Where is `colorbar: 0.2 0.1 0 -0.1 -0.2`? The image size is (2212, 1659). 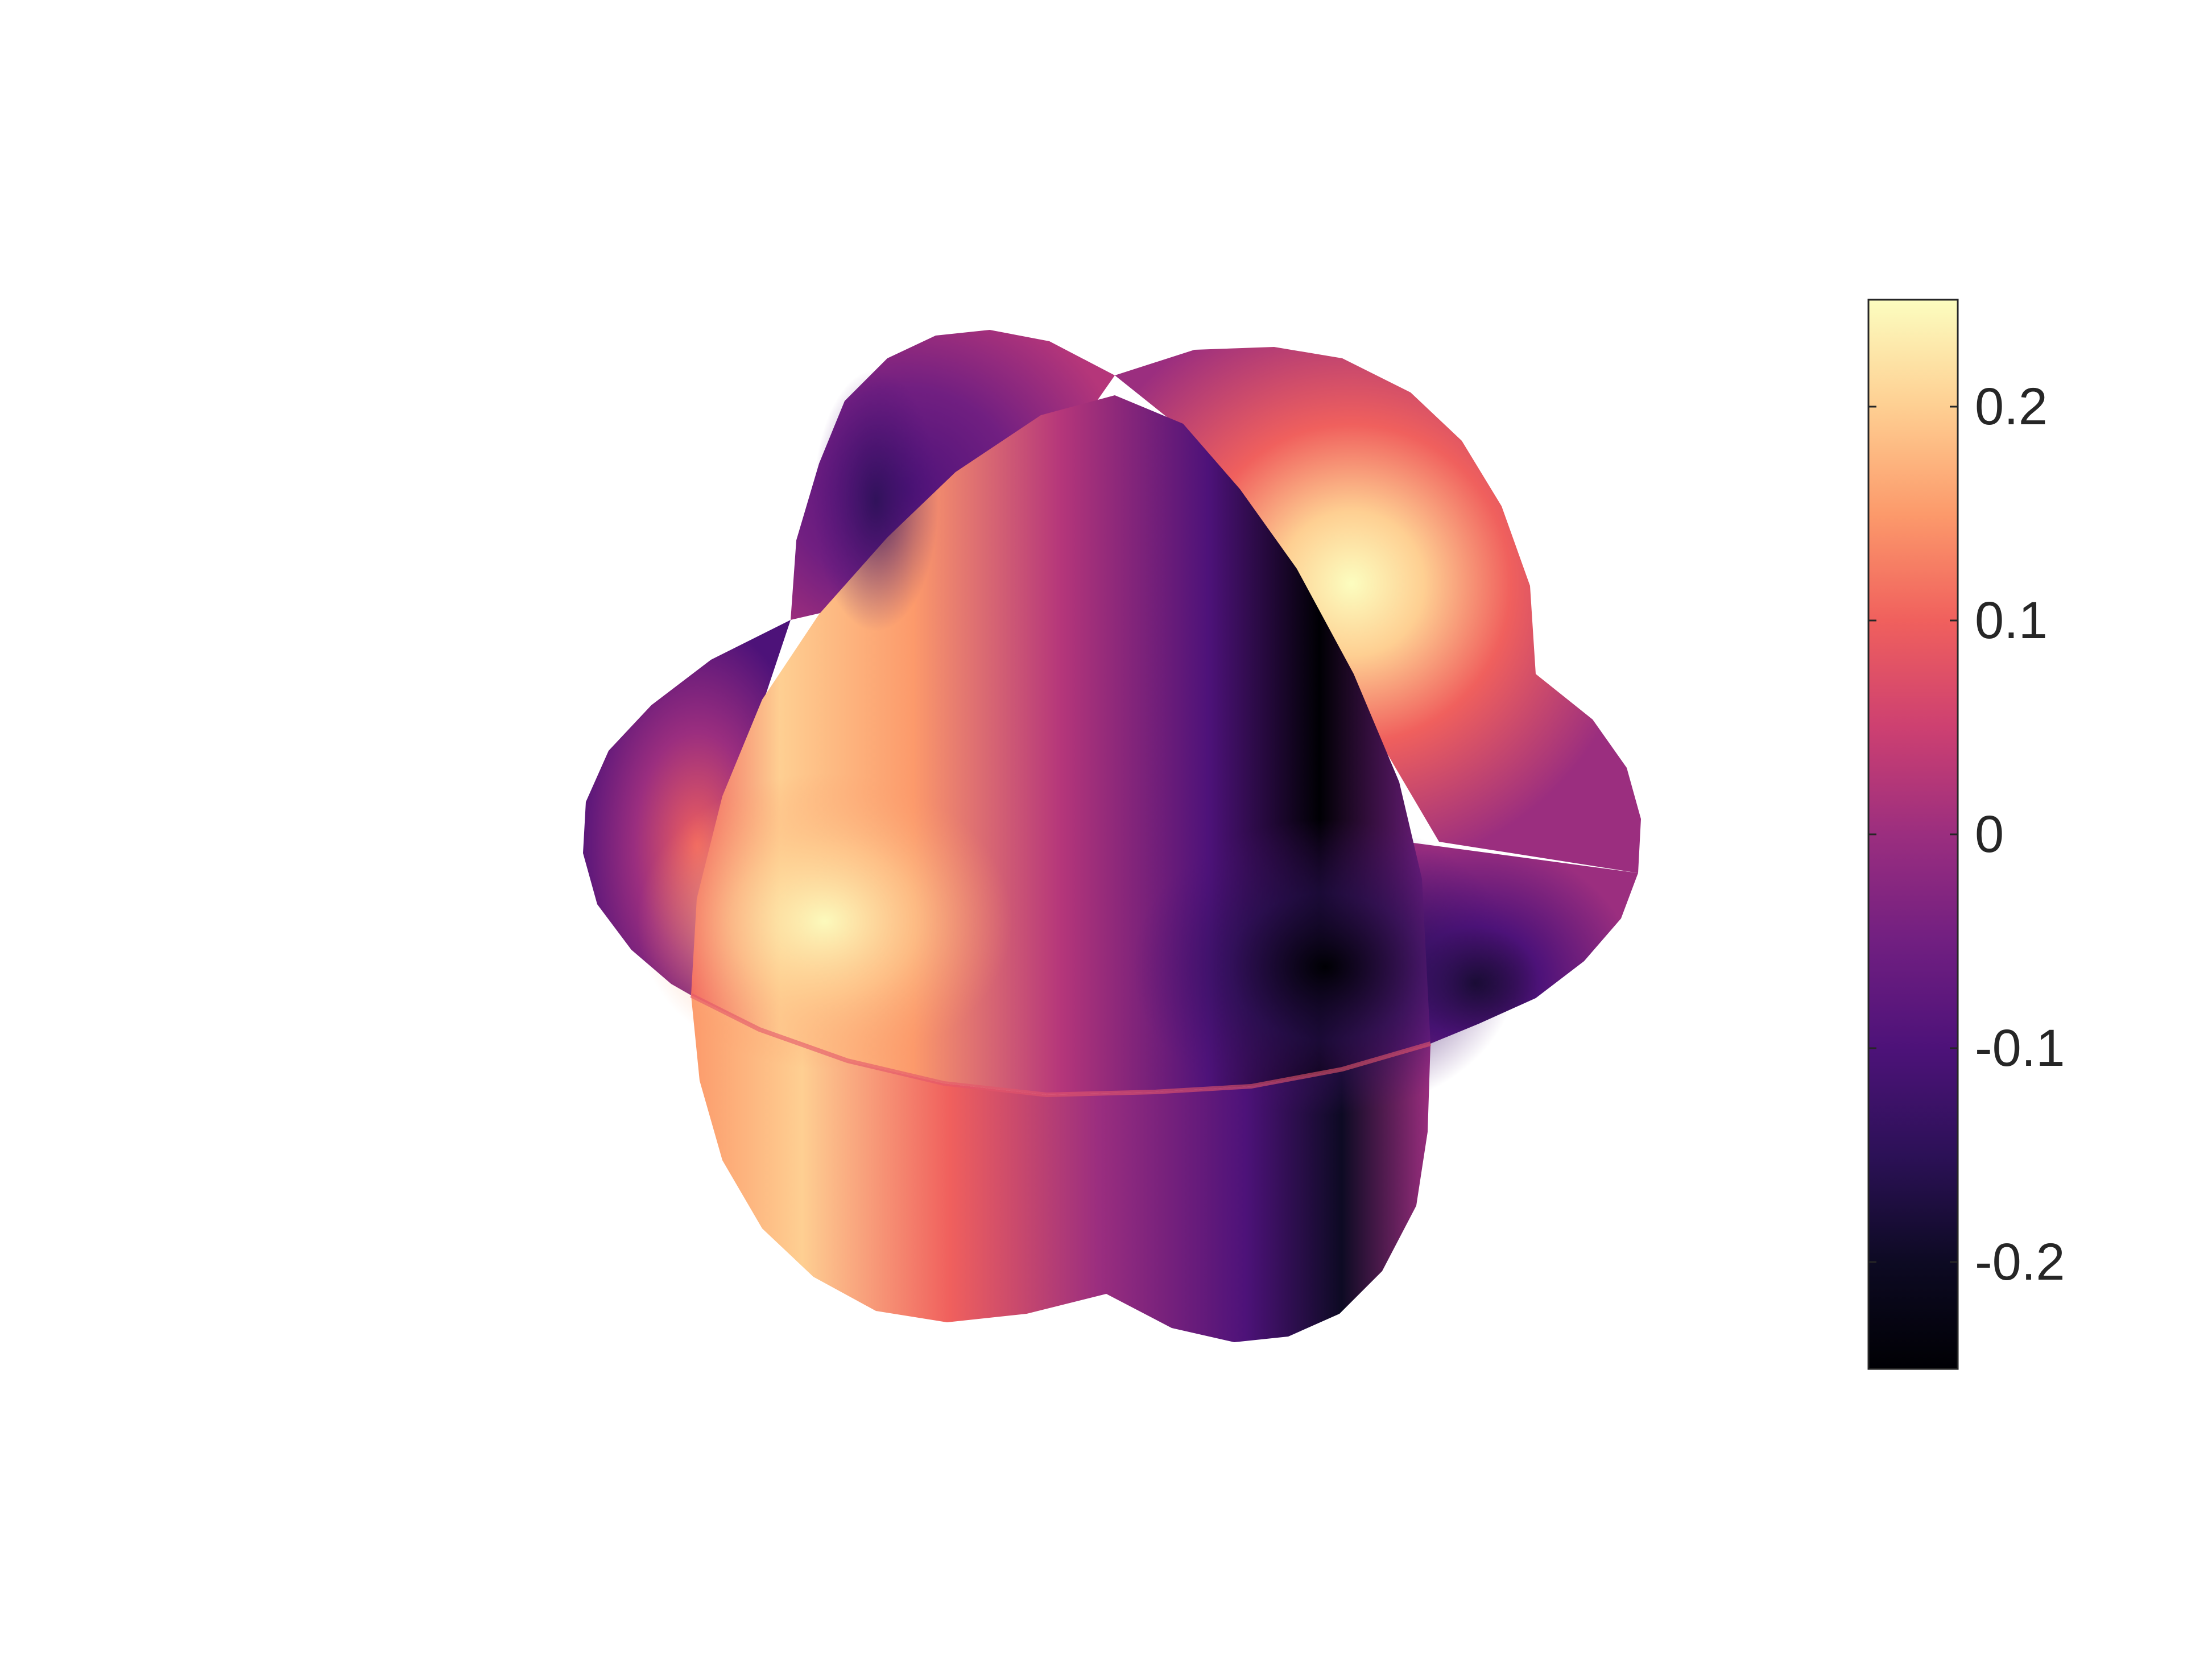
colorbar: 0.2 0.1 0 -0.1 -0.2 is located at coordinates (1966, 835).